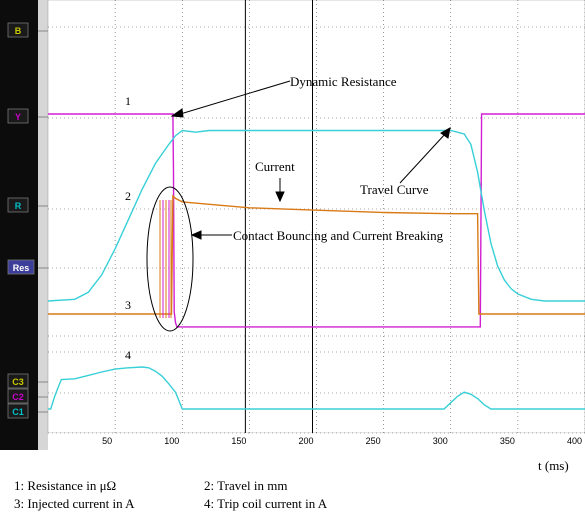 The image size is (585, 515). I want to click on trace-number-2: 2, so click(128, 196).